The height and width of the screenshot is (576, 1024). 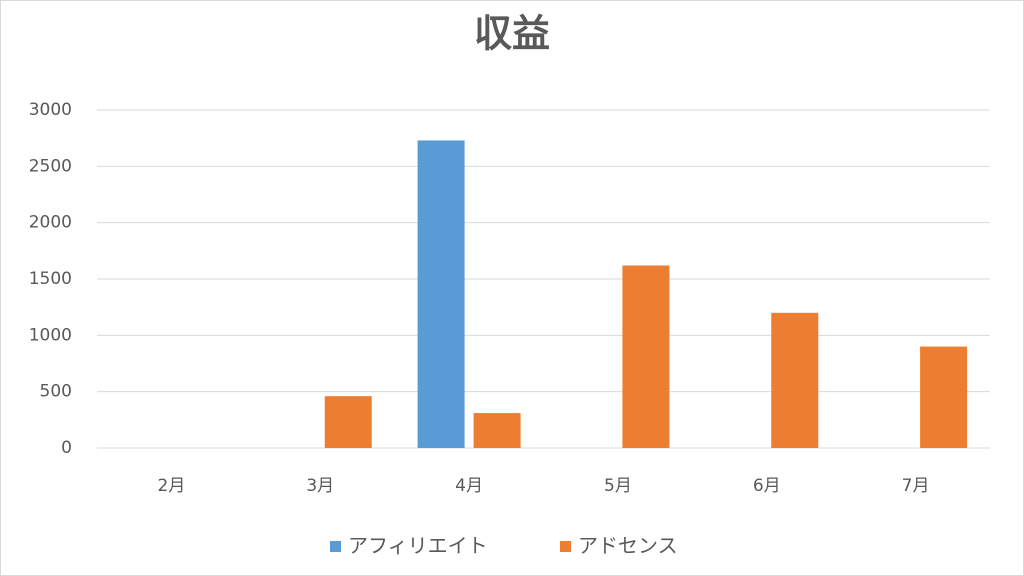 What do you see at coordinates (50, 166) in the screenshot?
I see `y-tick-label: 2500` at bounding box center [50, 166].